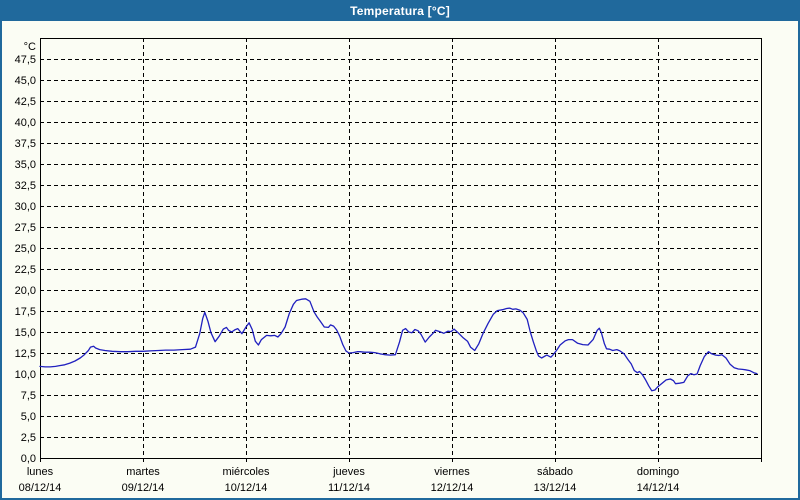 The image size is (800, 500). What do you see at coordinates (25, 249) in the screenshot?
I see `y-tick-label: 25,0` at bounding box center [25, 249].